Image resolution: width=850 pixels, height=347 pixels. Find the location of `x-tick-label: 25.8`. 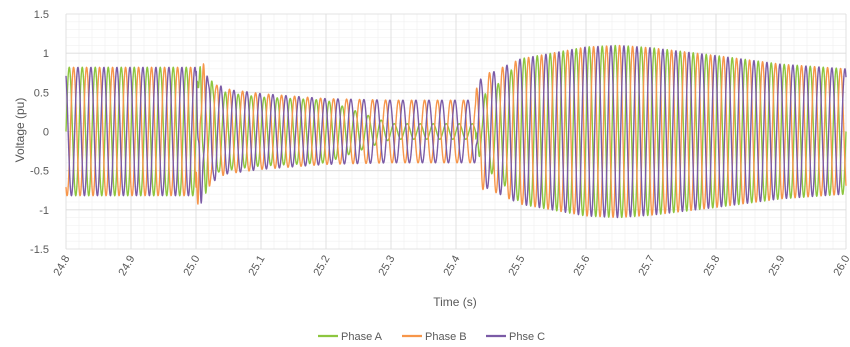

x-tick-label: 25.8 is located at coordinates (711, 266).